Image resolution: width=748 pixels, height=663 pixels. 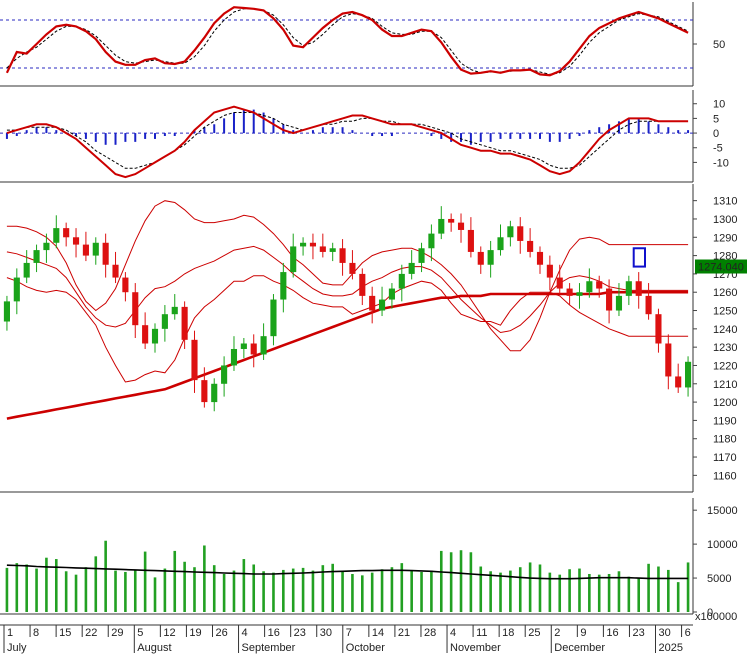 I want to click on price-tick-label-1180: 1180, so click(x=725, y=440).